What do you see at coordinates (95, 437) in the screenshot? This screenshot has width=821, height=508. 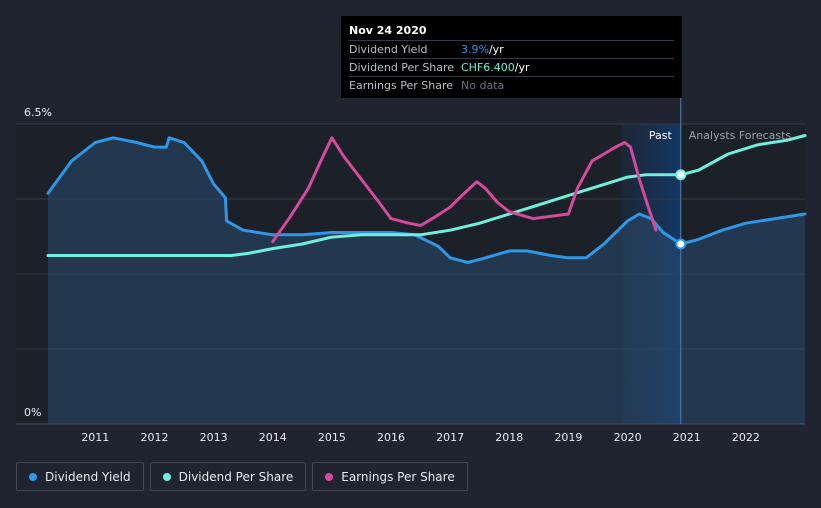 I see `x-tick-label: 2011` at bounding box center [95, 437].